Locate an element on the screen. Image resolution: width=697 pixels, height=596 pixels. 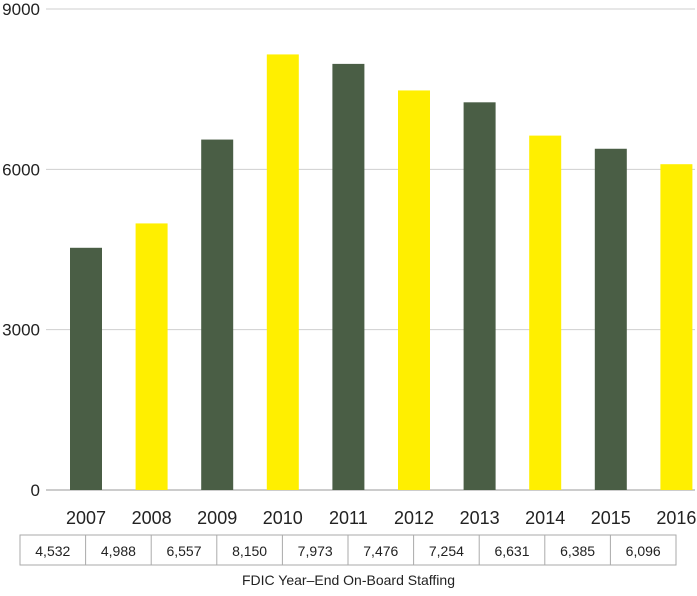
y-axis-ticks: 0 3000 6000 9000 is located at coordinates (21, 250).